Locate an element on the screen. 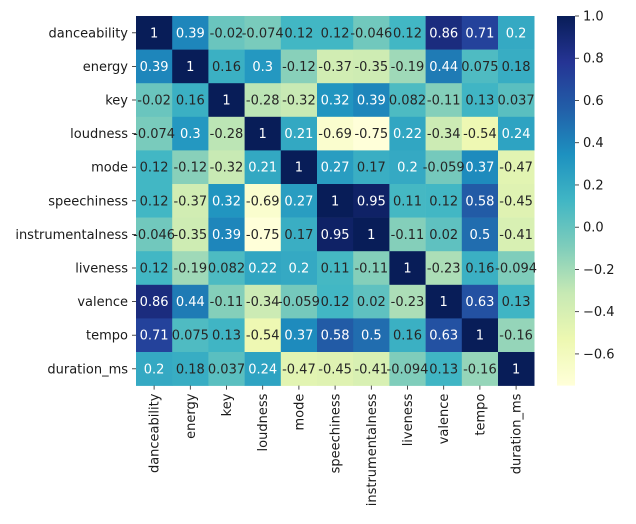 The width and height of the screenshot is (636, 524). heatmap-cell-instrumentalness-danceability is located at coordinates (154, 234).